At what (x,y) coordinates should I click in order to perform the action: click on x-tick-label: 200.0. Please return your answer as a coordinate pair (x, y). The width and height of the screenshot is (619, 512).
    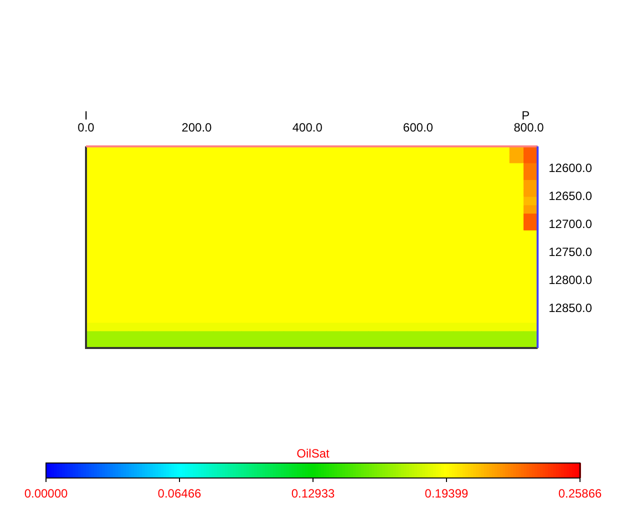
    Looking at the image, I should click on (197, 127).